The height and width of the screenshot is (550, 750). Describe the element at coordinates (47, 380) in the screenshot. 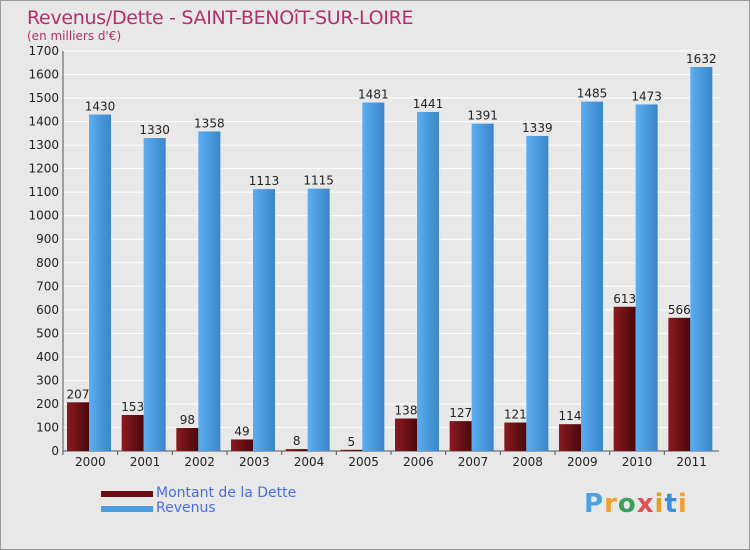

I see `y-tick-label: 300` at that location.